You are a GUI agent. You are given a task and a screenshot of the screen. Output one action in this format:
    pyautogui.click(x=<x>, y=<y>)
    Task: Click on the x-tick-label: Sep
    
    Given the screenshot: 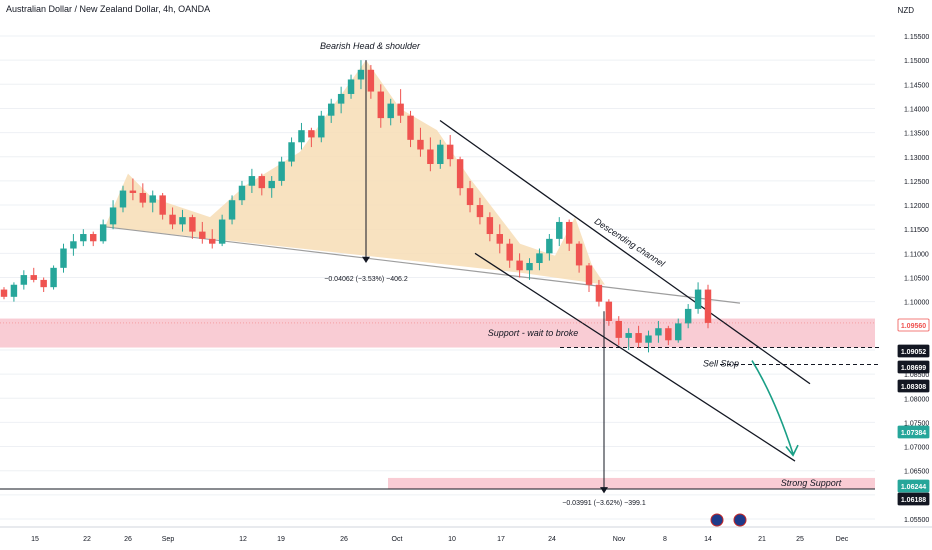 What is the action you would take?
    pyautogui.click(x=168, y=539)
    